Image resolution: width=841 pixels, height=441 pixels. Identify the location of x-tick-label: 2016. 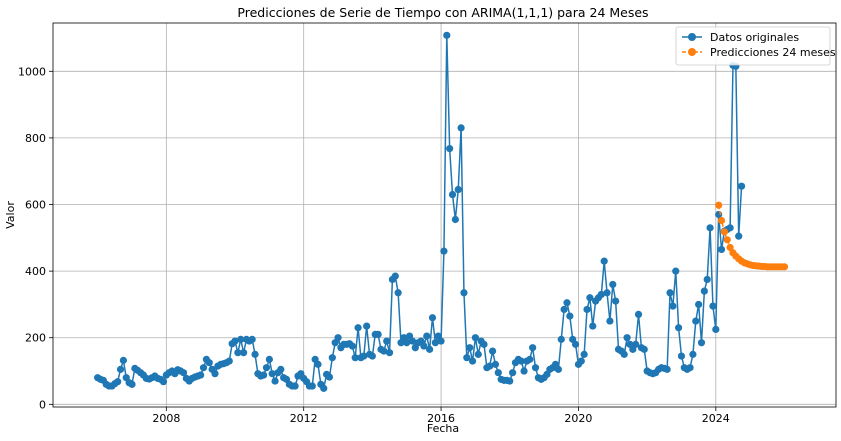
(441, 418).